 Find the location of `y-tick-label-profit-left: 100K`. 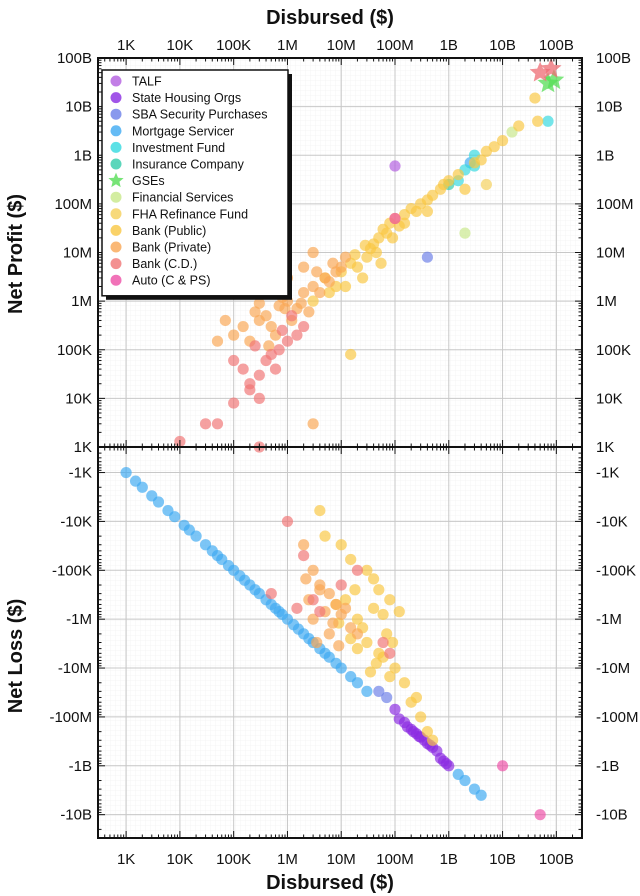

y-tick-label-profit-left: 100K is located at coordinates (74, 350).